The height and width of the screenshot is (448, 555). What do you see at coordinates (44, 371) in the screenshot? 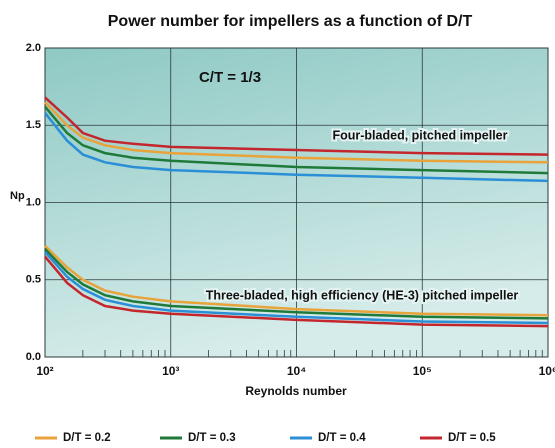
I see `x-tick-label: 10²` at bounding box center [44, 371].